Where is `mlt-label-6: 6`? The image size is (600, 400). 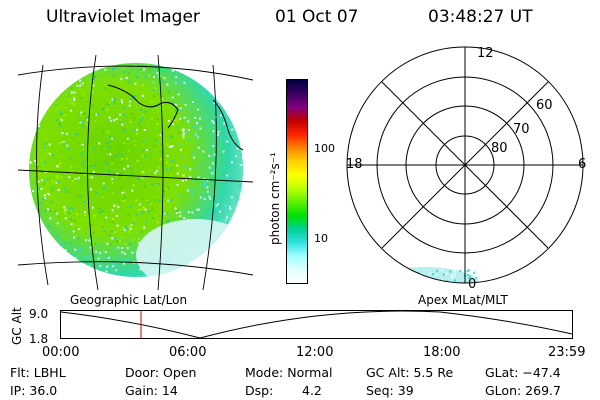 mlt-label-6: 6 is located at coordinates (582, 164).